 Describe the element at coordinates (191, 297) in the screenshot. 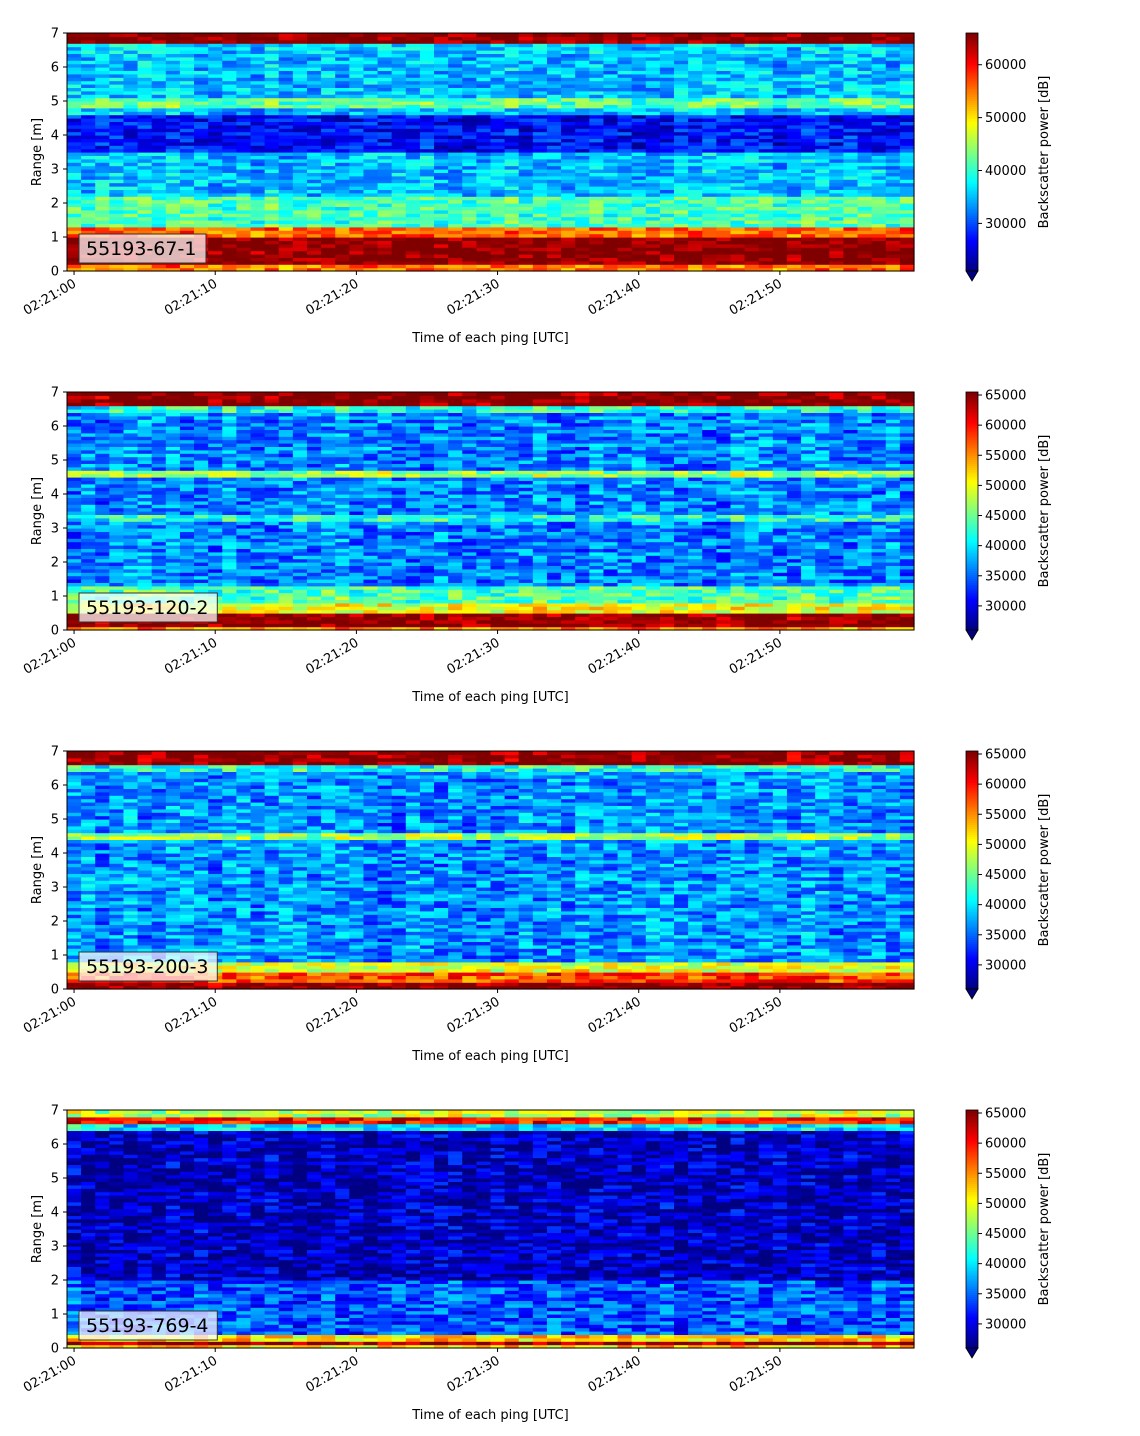

I see `x-tick-label: 02:21:10` at that location.